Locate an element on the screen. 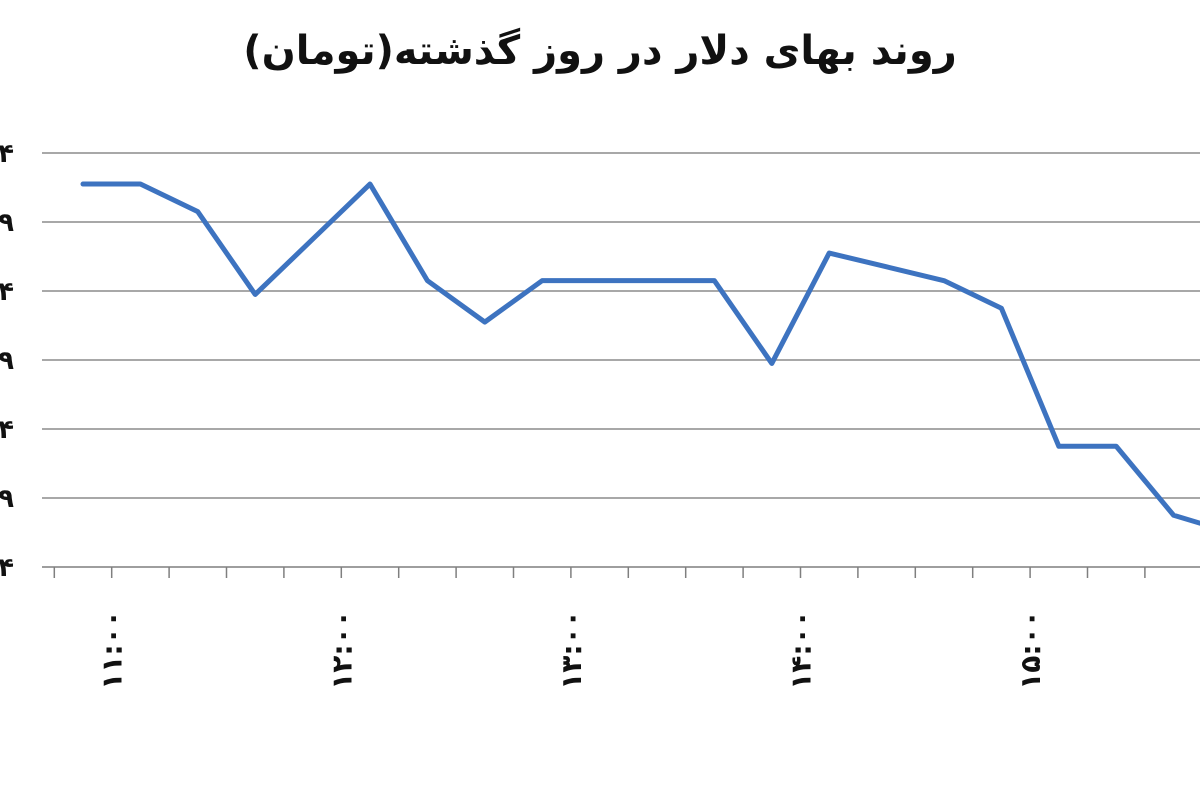 The width and height of the screenshot is (1200, 800). chart-title: روند بهای دلار در روز گذشته(تومان) is located at coordinates (600, 51).